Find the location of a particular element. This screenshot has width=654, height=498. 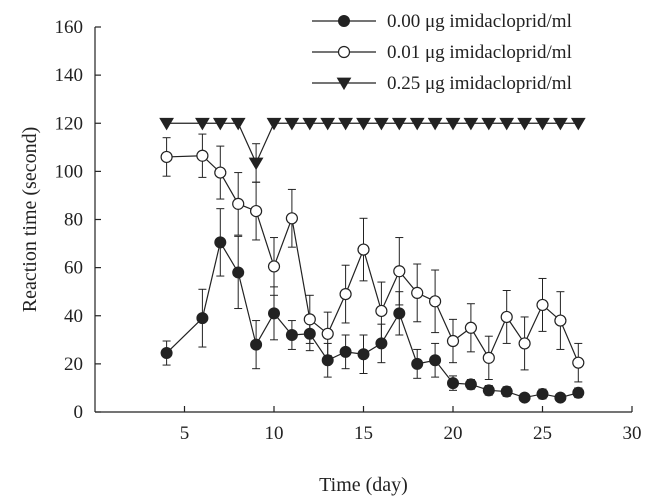

y-axis-title: Reaction time (second) is located at coordinates (30, 220).